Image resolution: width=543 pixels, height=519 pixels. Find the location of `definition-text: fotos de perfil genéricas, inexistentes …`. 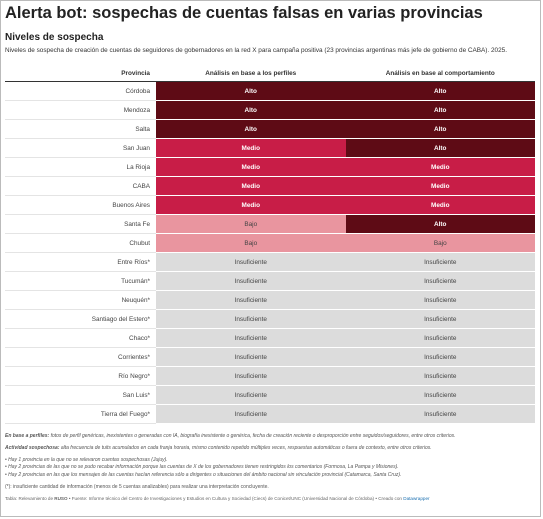

definition-text: fotos de perfil genéricas, inexistentes … is located at coordinates (252, 436).